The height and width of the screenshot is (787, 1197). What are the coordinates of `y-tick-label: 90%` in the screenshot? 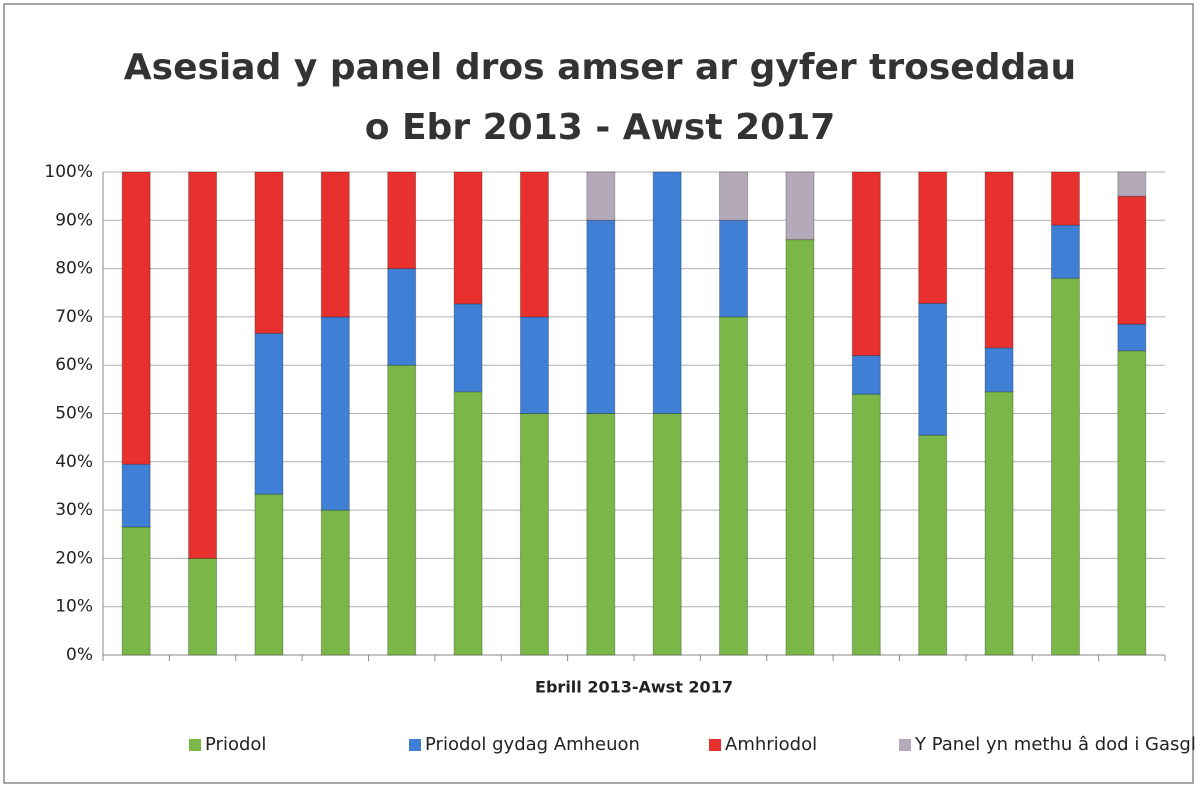 It's located at (74, 220).